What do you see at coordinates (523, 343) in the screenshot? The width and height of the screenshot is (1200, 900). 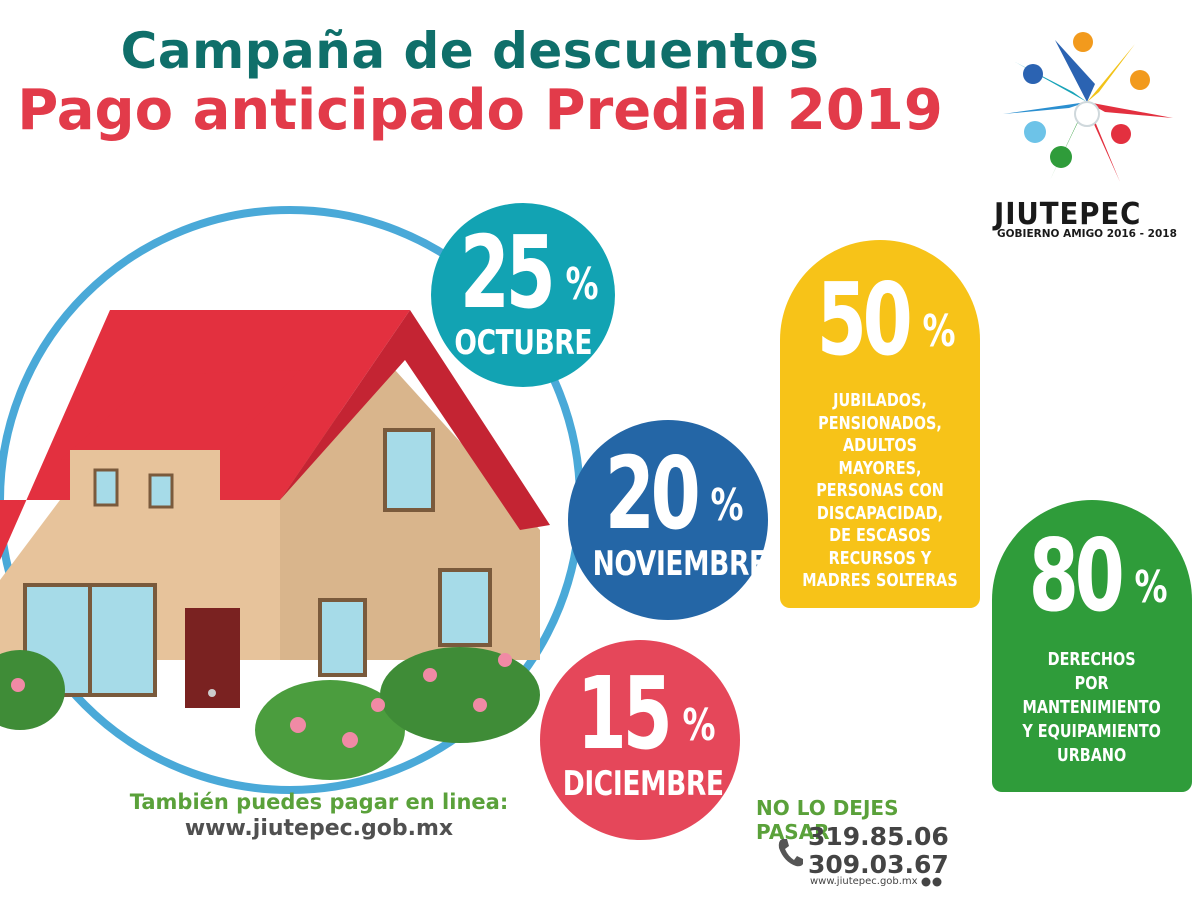 I see `discount-month-october: OCTUBRE` at bounding box center [523, 343].